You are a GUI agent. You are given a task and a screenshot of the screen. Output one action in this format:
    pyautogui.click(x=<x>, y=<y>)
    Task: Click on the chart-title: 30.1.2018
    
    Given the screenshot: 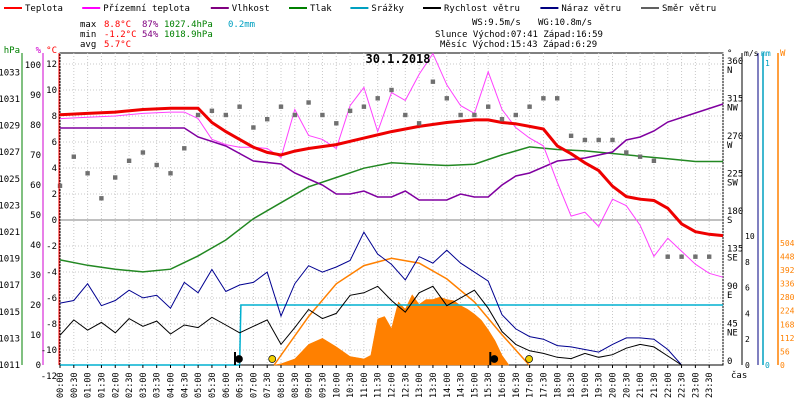 What is the action you would take?
    pyautogui.click(x=397, y=59)
    